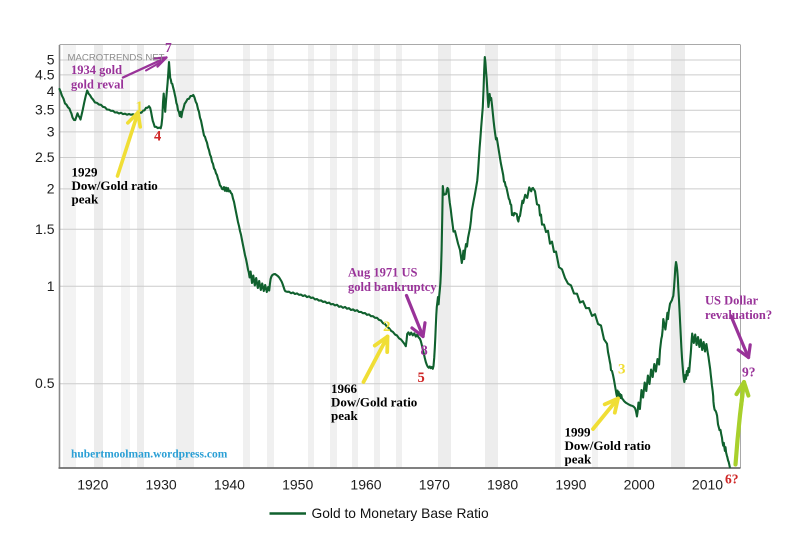 The height and width of the screenshot is (540, 800). What do you see at coordinates (97, 85) in the screenshot?
I see `svg-text: gold reval` at bounding box center [97, 85].